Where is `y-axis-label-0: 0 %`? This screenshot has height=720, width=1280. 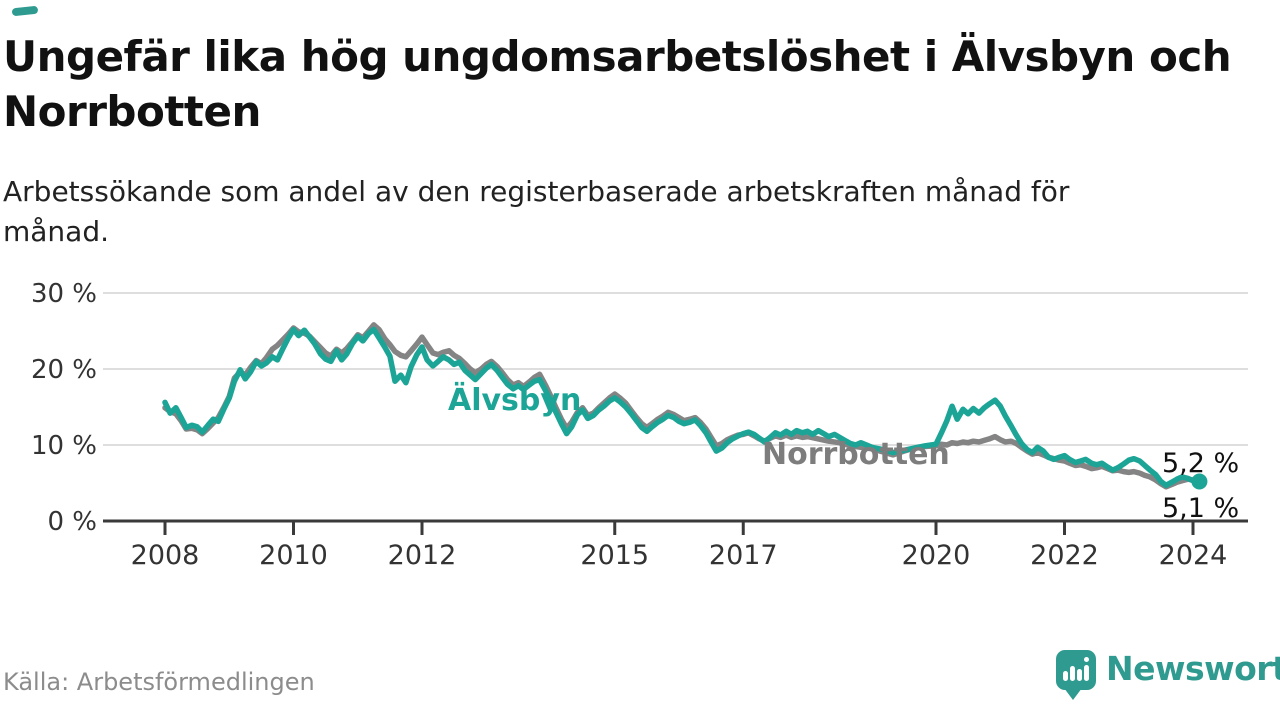 y-axis-label-0: 0 % is located at coordinates (72, 522).